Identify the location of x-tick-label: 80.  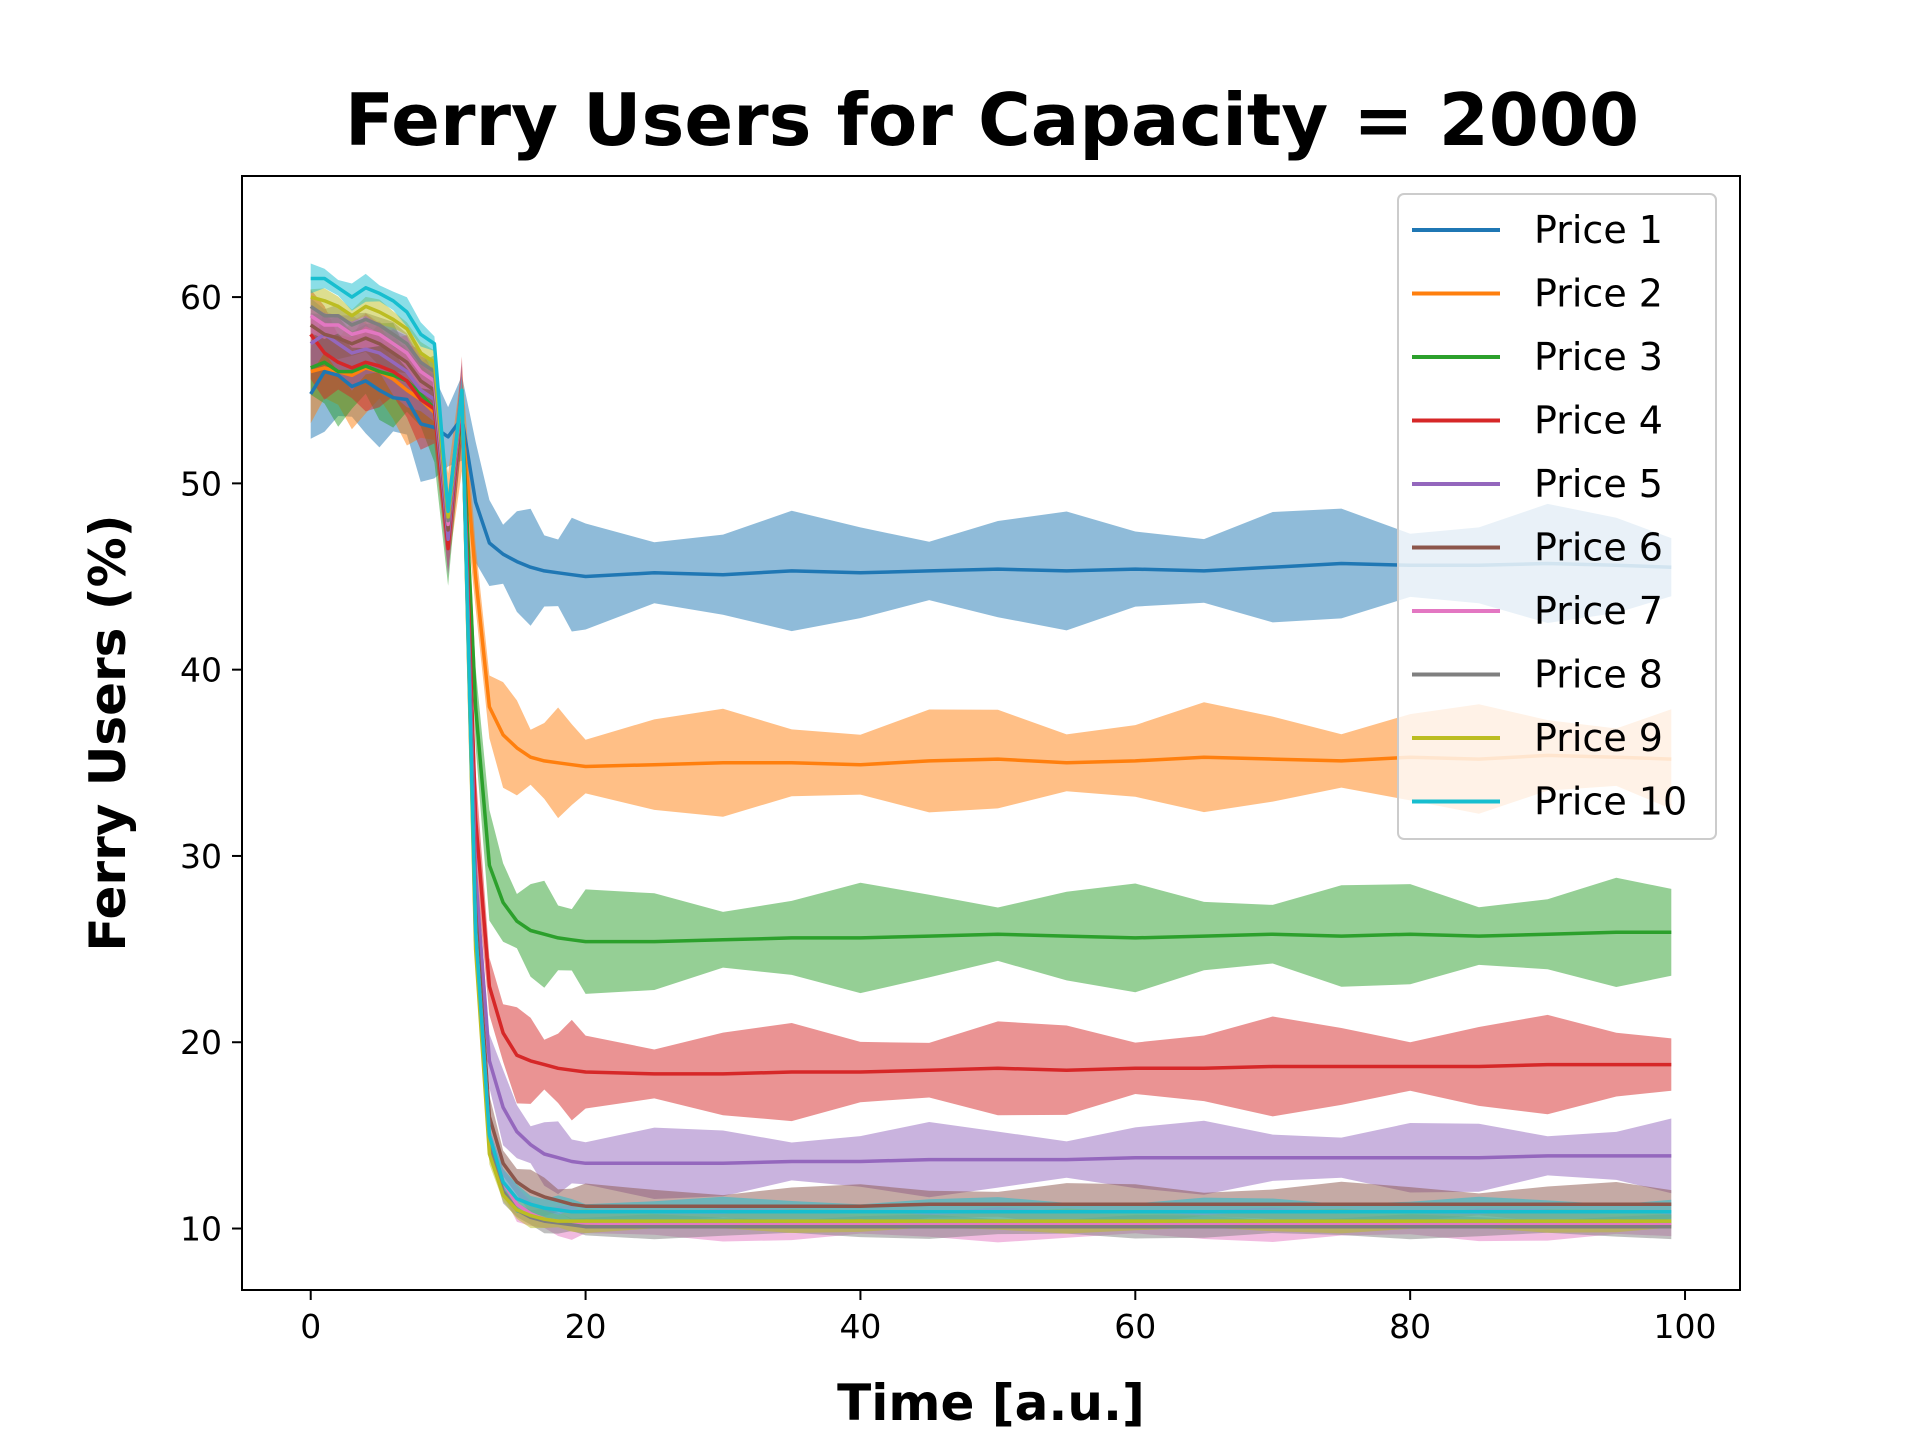
(1410, 1326).